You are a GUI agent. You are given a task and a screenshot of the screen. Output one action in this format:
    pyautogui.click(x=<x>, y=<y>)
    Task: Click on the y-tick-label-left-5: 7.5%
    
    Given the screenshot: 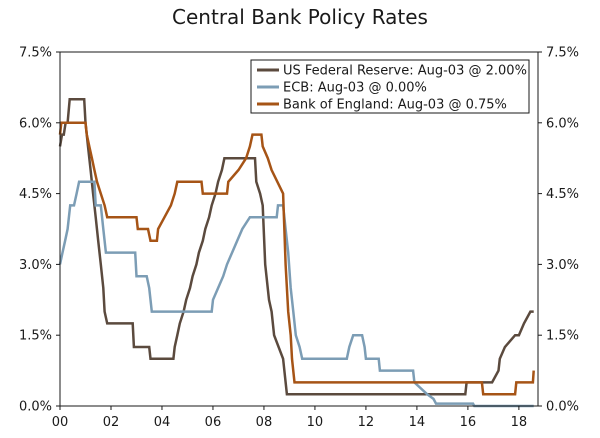 What is the action you would take?
    pyautogui.click(x=35, y=53)
    